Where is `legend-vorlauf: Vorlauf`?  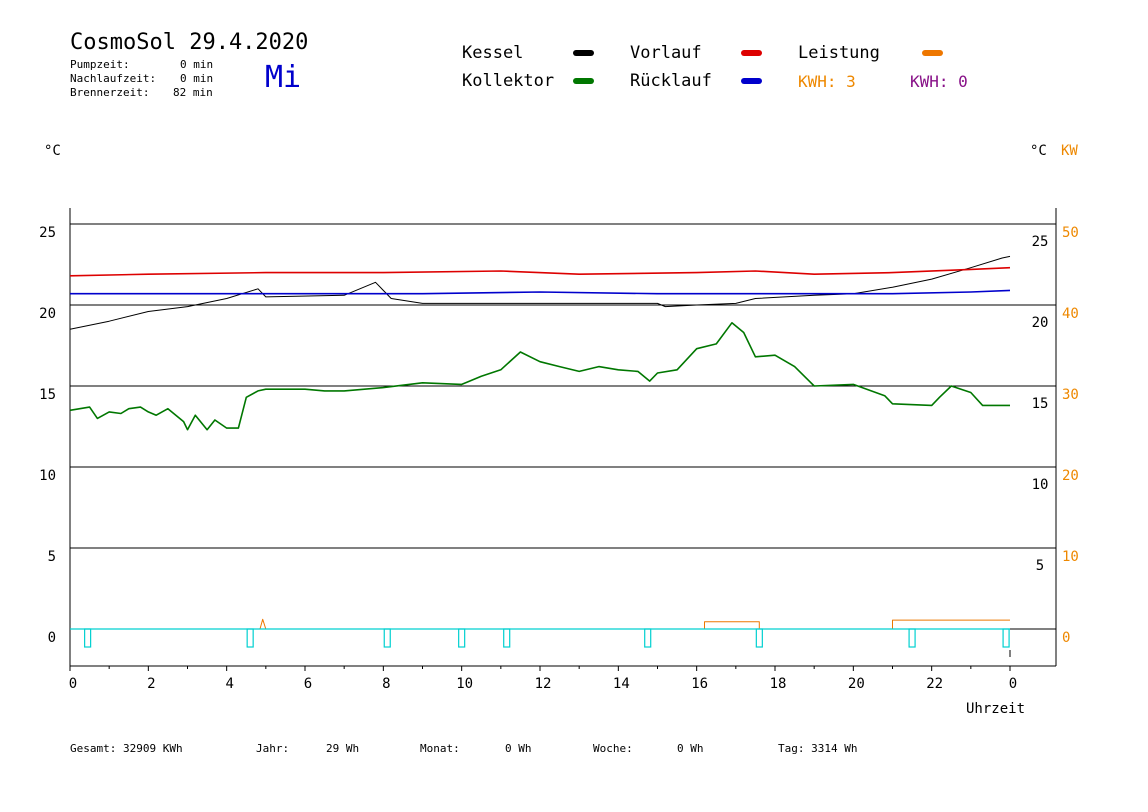
legend-vorlauf: Vorlauf is located at coordinates (666, 53).